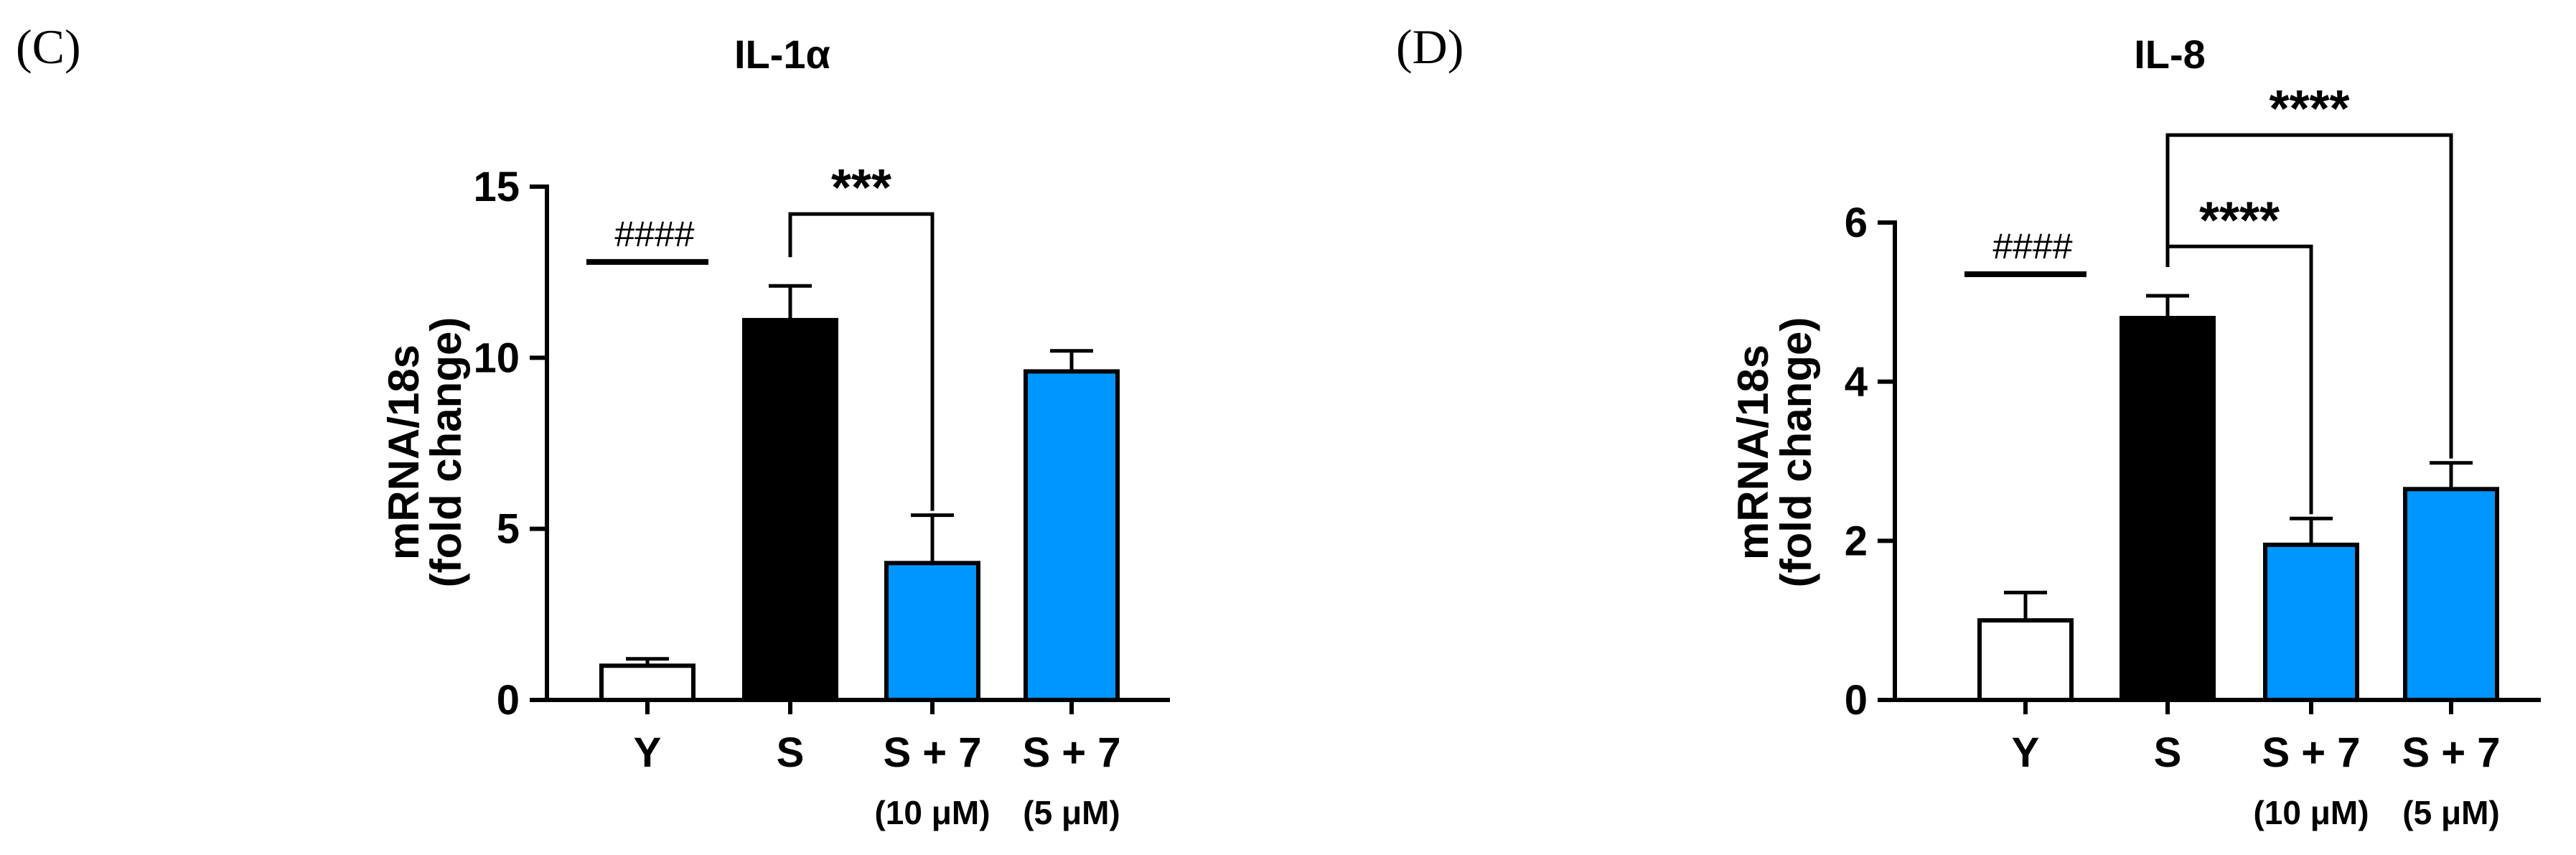 The height and width of the screenshot is (855, 2576). I want to click on y-tick-label: 2, so click(1857, 541).